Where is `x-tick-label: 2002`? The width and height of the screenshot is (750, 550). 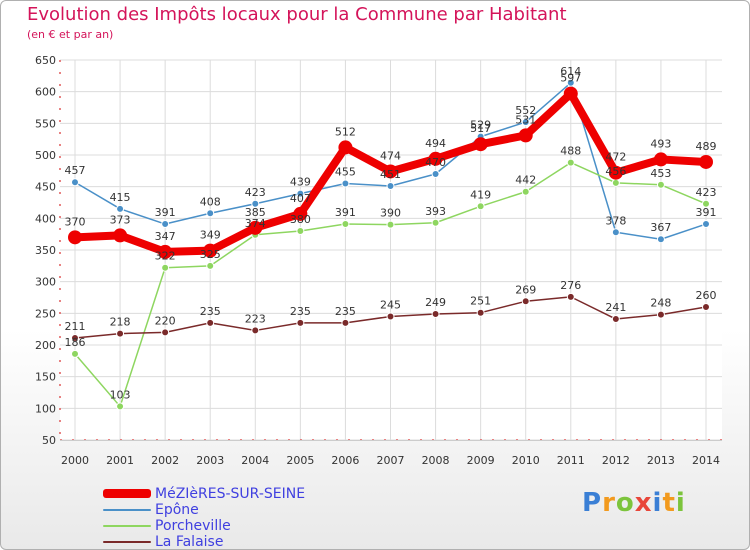
x-tick-label: 2002 is located at coordinates (165, 460).